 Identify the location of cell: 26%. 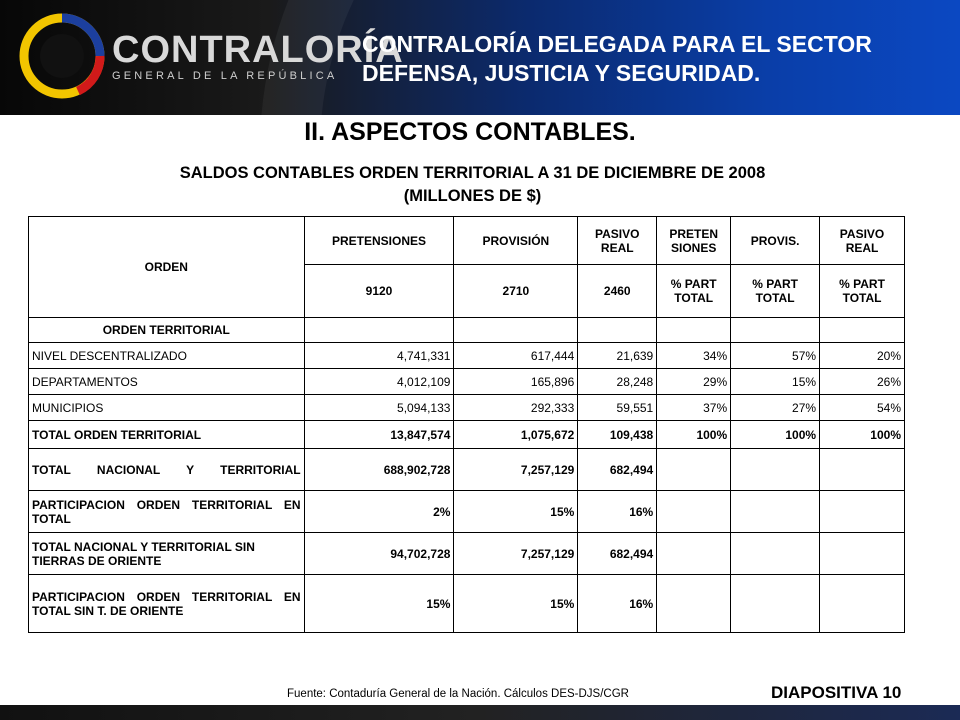
(862, 381).